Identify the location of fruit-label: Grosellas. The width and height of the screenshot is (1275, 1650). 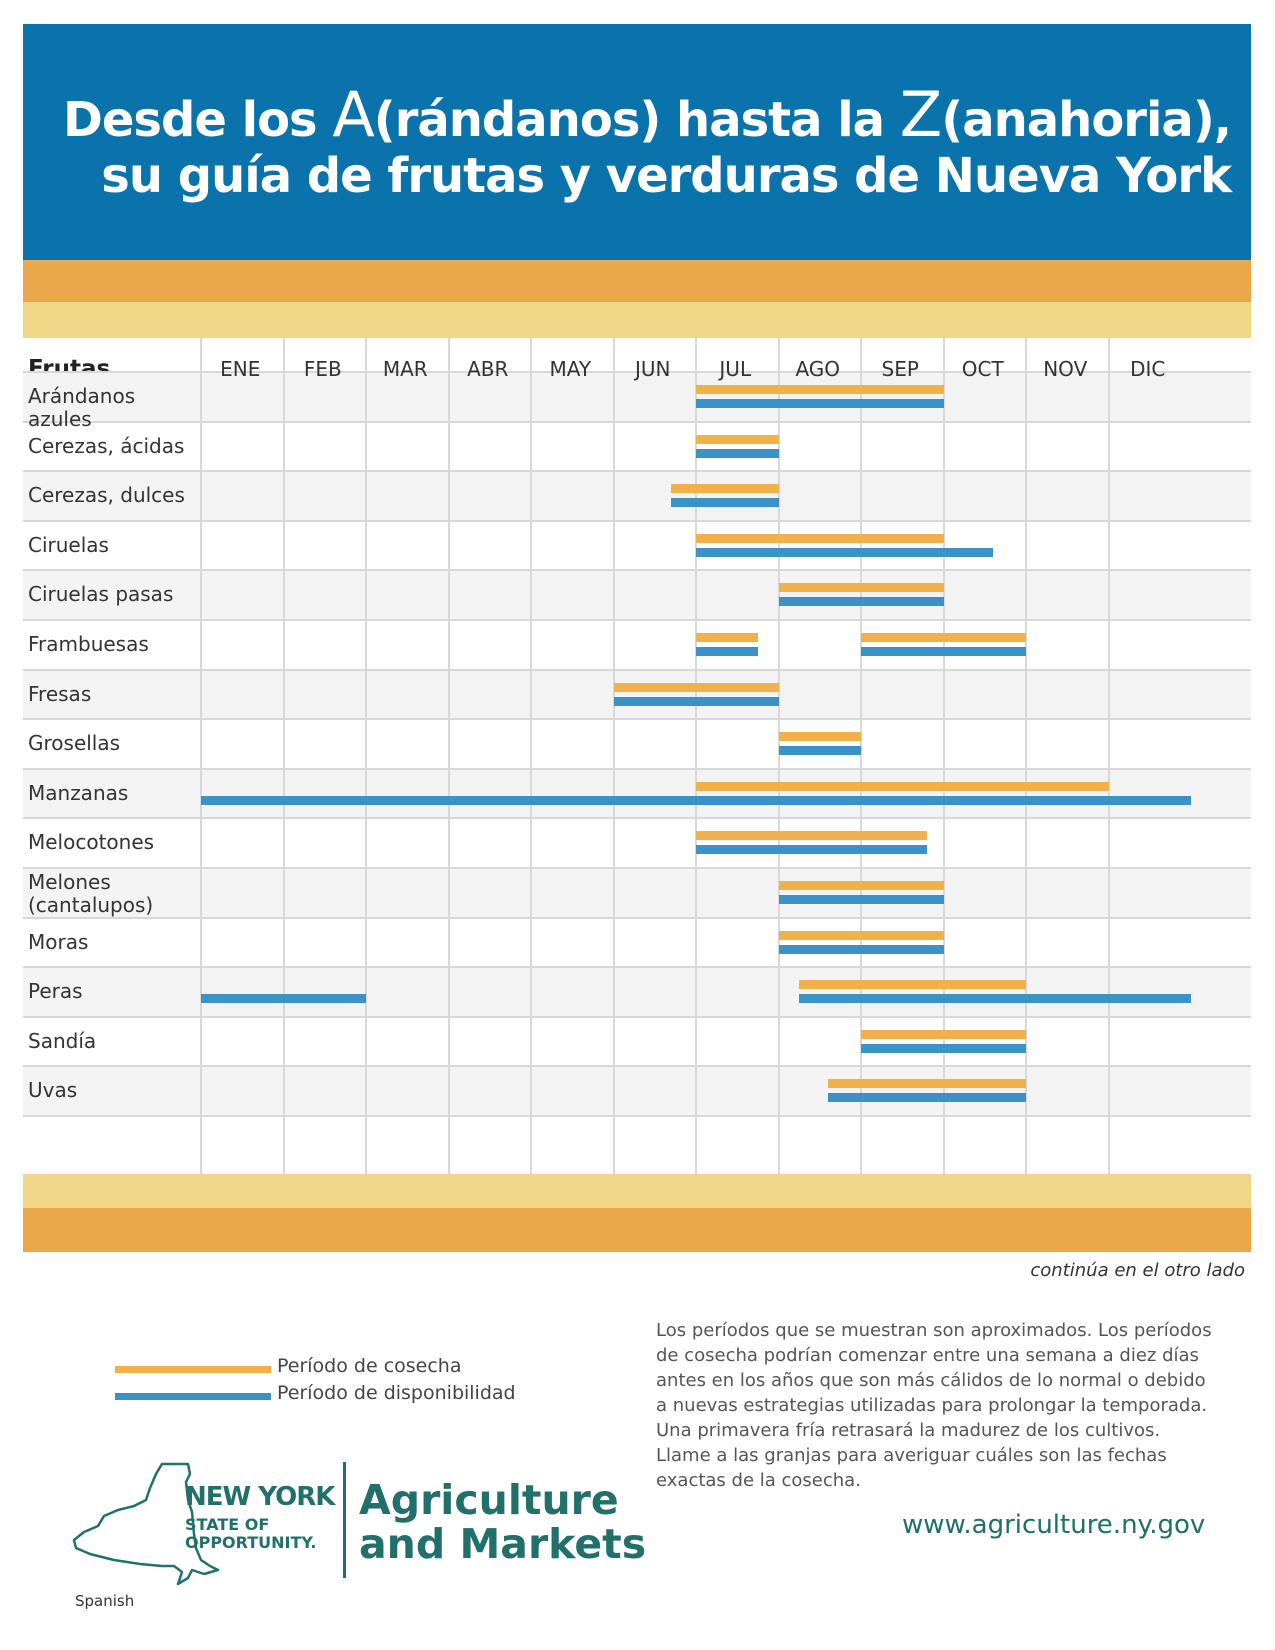
(74, 743).